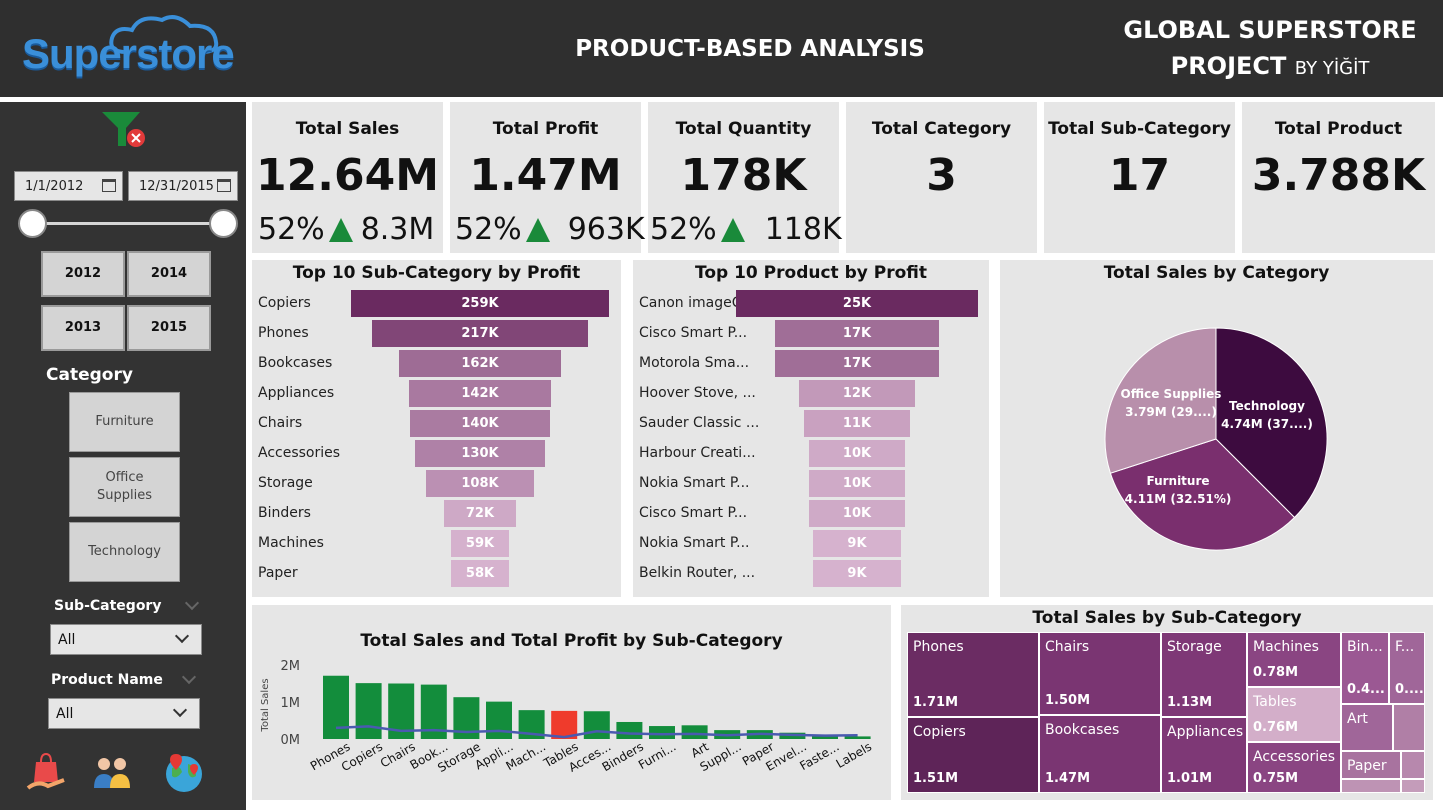 The width and height of the screenshot is (1443, 810). Describe the element at coordinates (480, 453) in the screenshot. I see `subcategory-funnel-bar: 130K` at that location.